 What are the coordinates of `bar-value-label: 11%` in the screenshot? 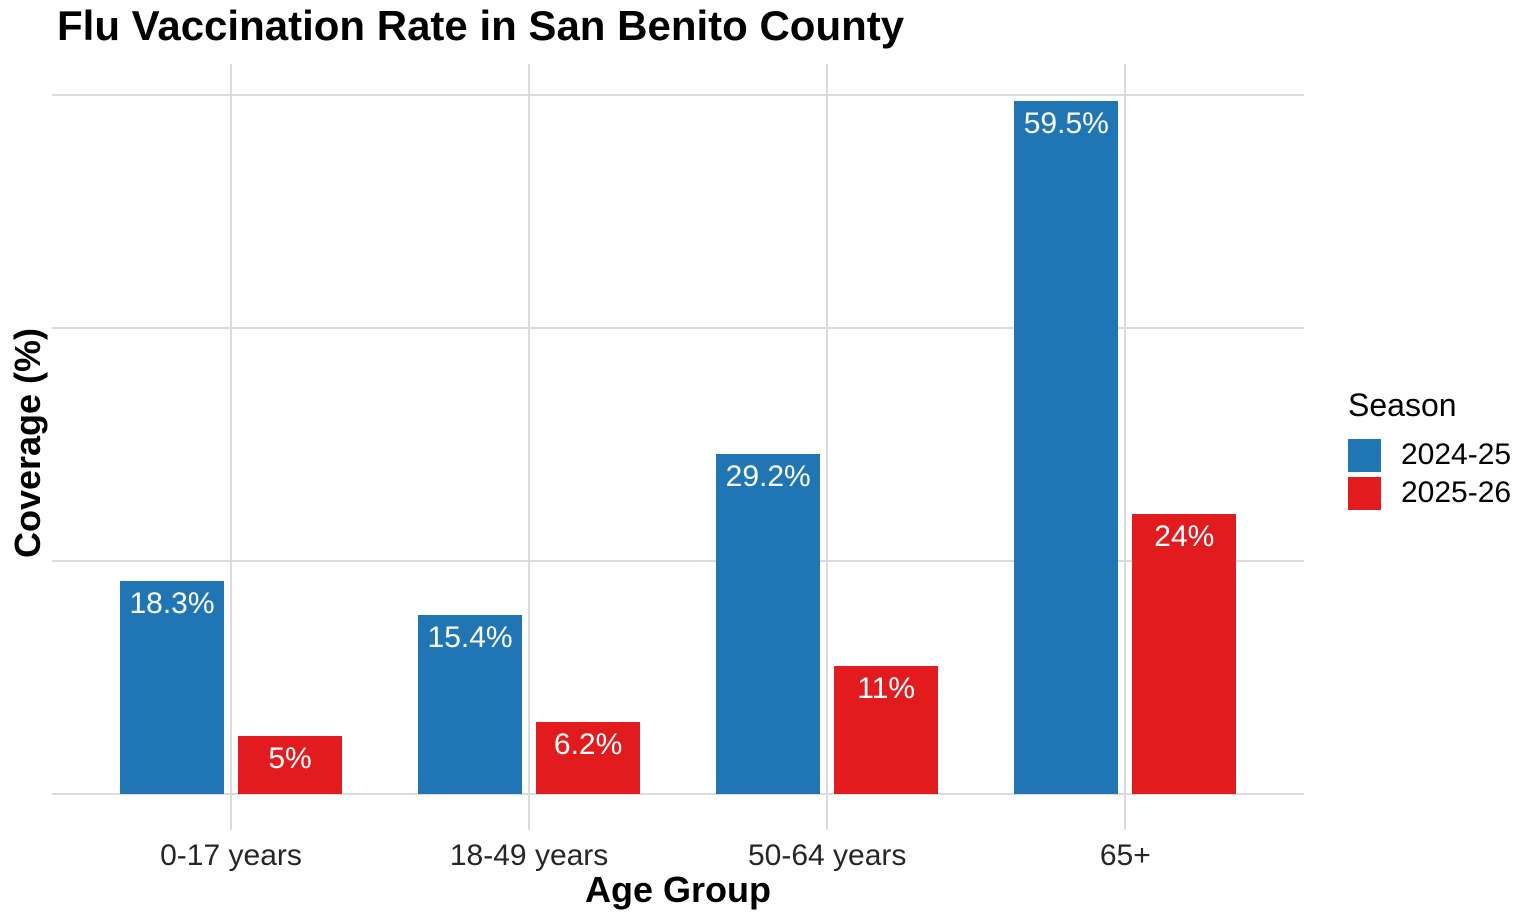 It's located at (886, 688).